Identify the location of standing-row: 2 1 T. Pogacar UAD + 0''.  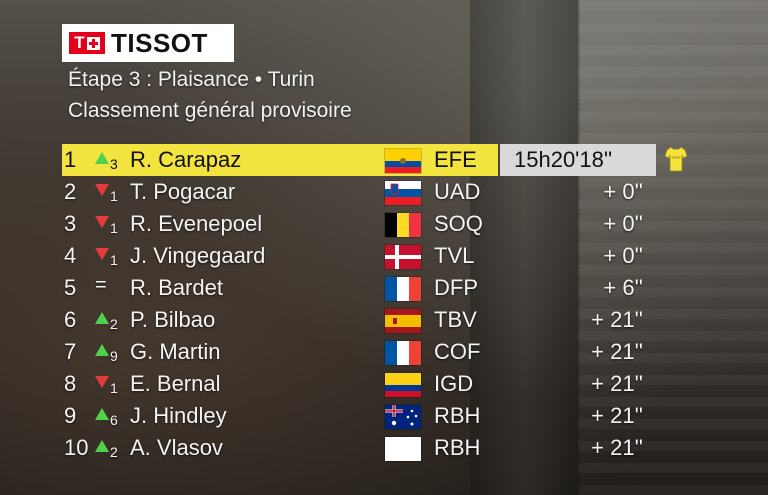
(377, 192).